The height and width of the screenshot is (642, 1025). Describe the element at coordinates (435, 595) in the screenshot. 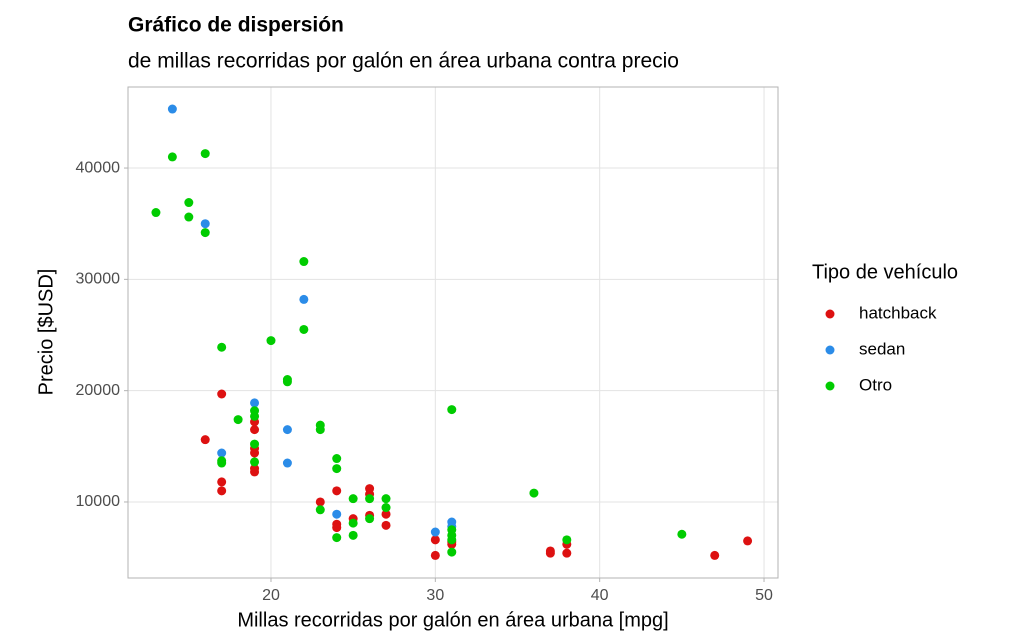

I see `x-tick-label: 30` at that location.